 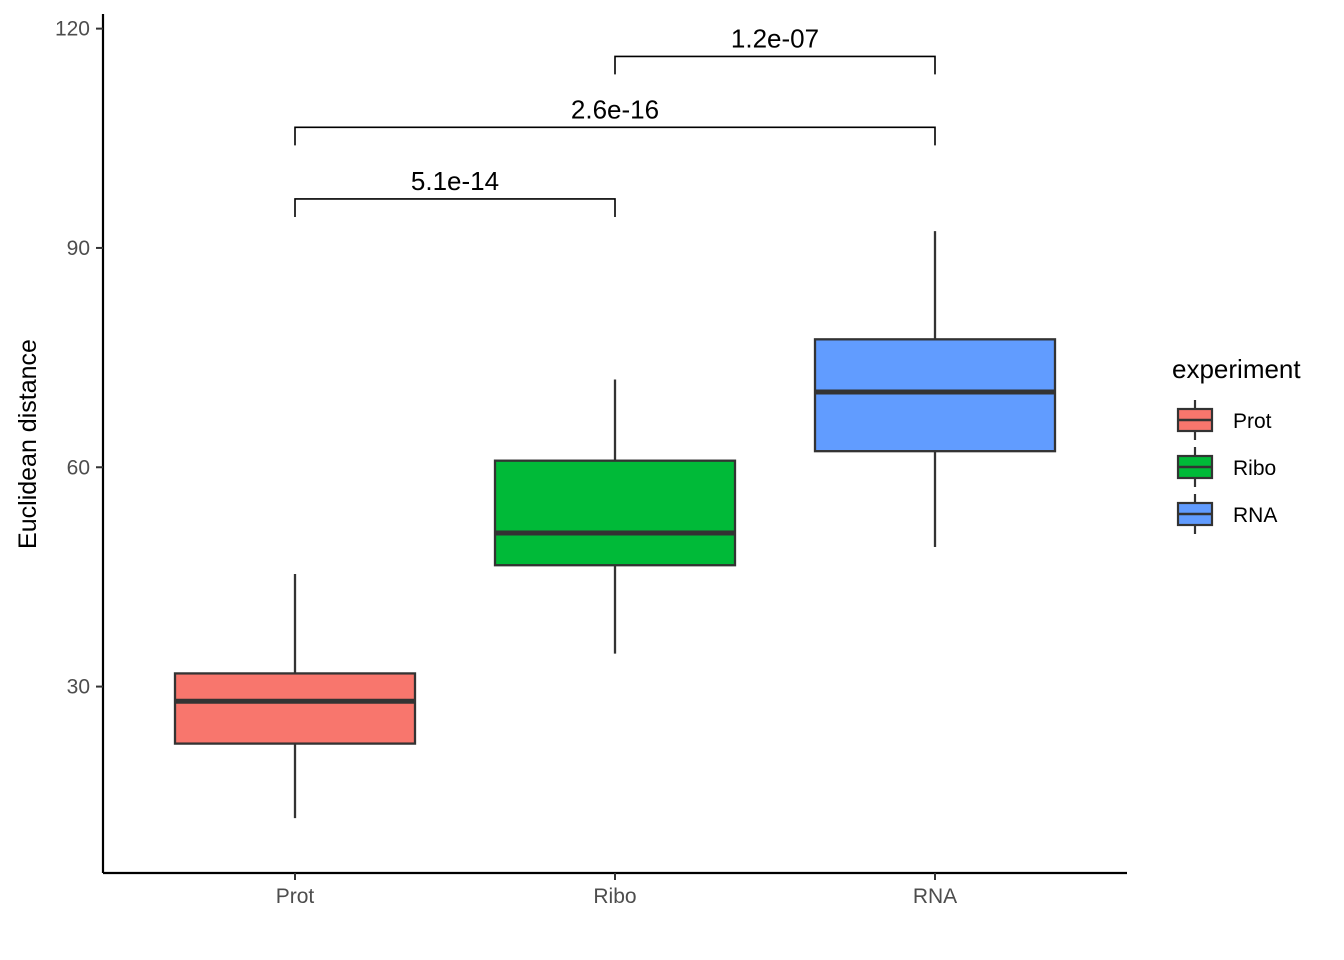 I want to click on box-ribo, so click(x=615, y=516).